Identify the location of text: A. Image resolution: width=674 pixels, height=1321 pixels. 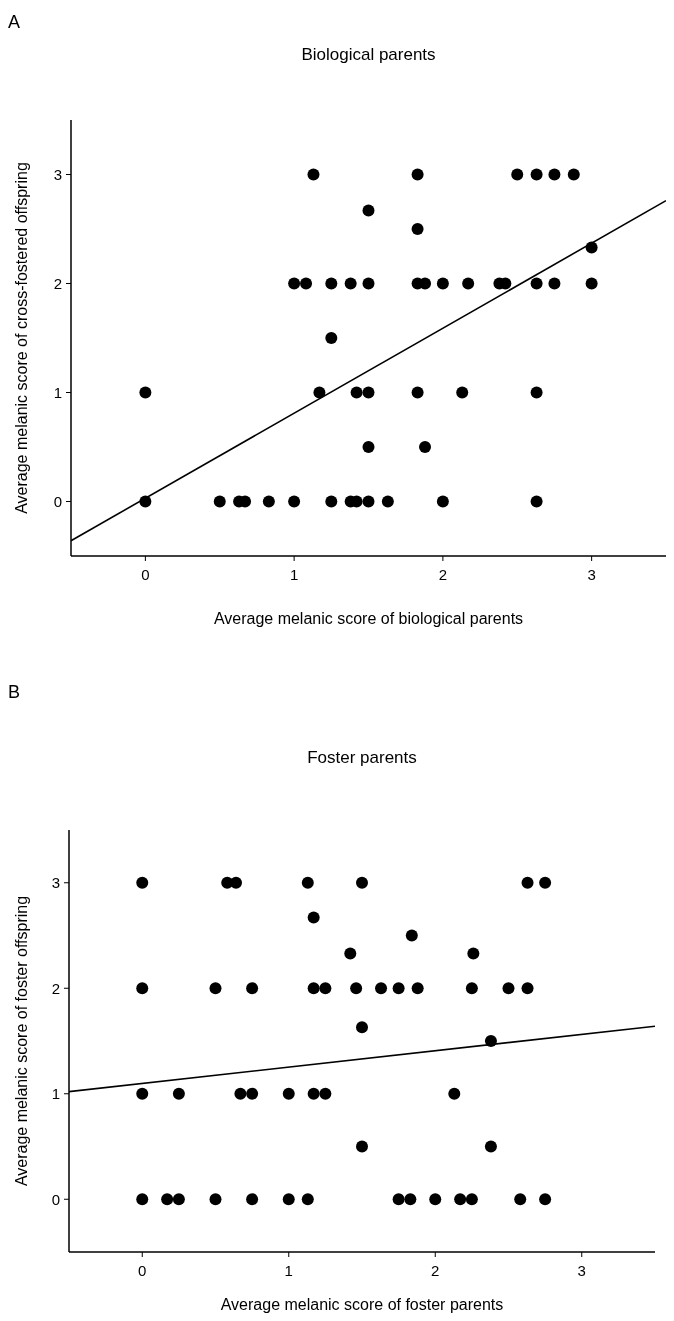
(14, 22).